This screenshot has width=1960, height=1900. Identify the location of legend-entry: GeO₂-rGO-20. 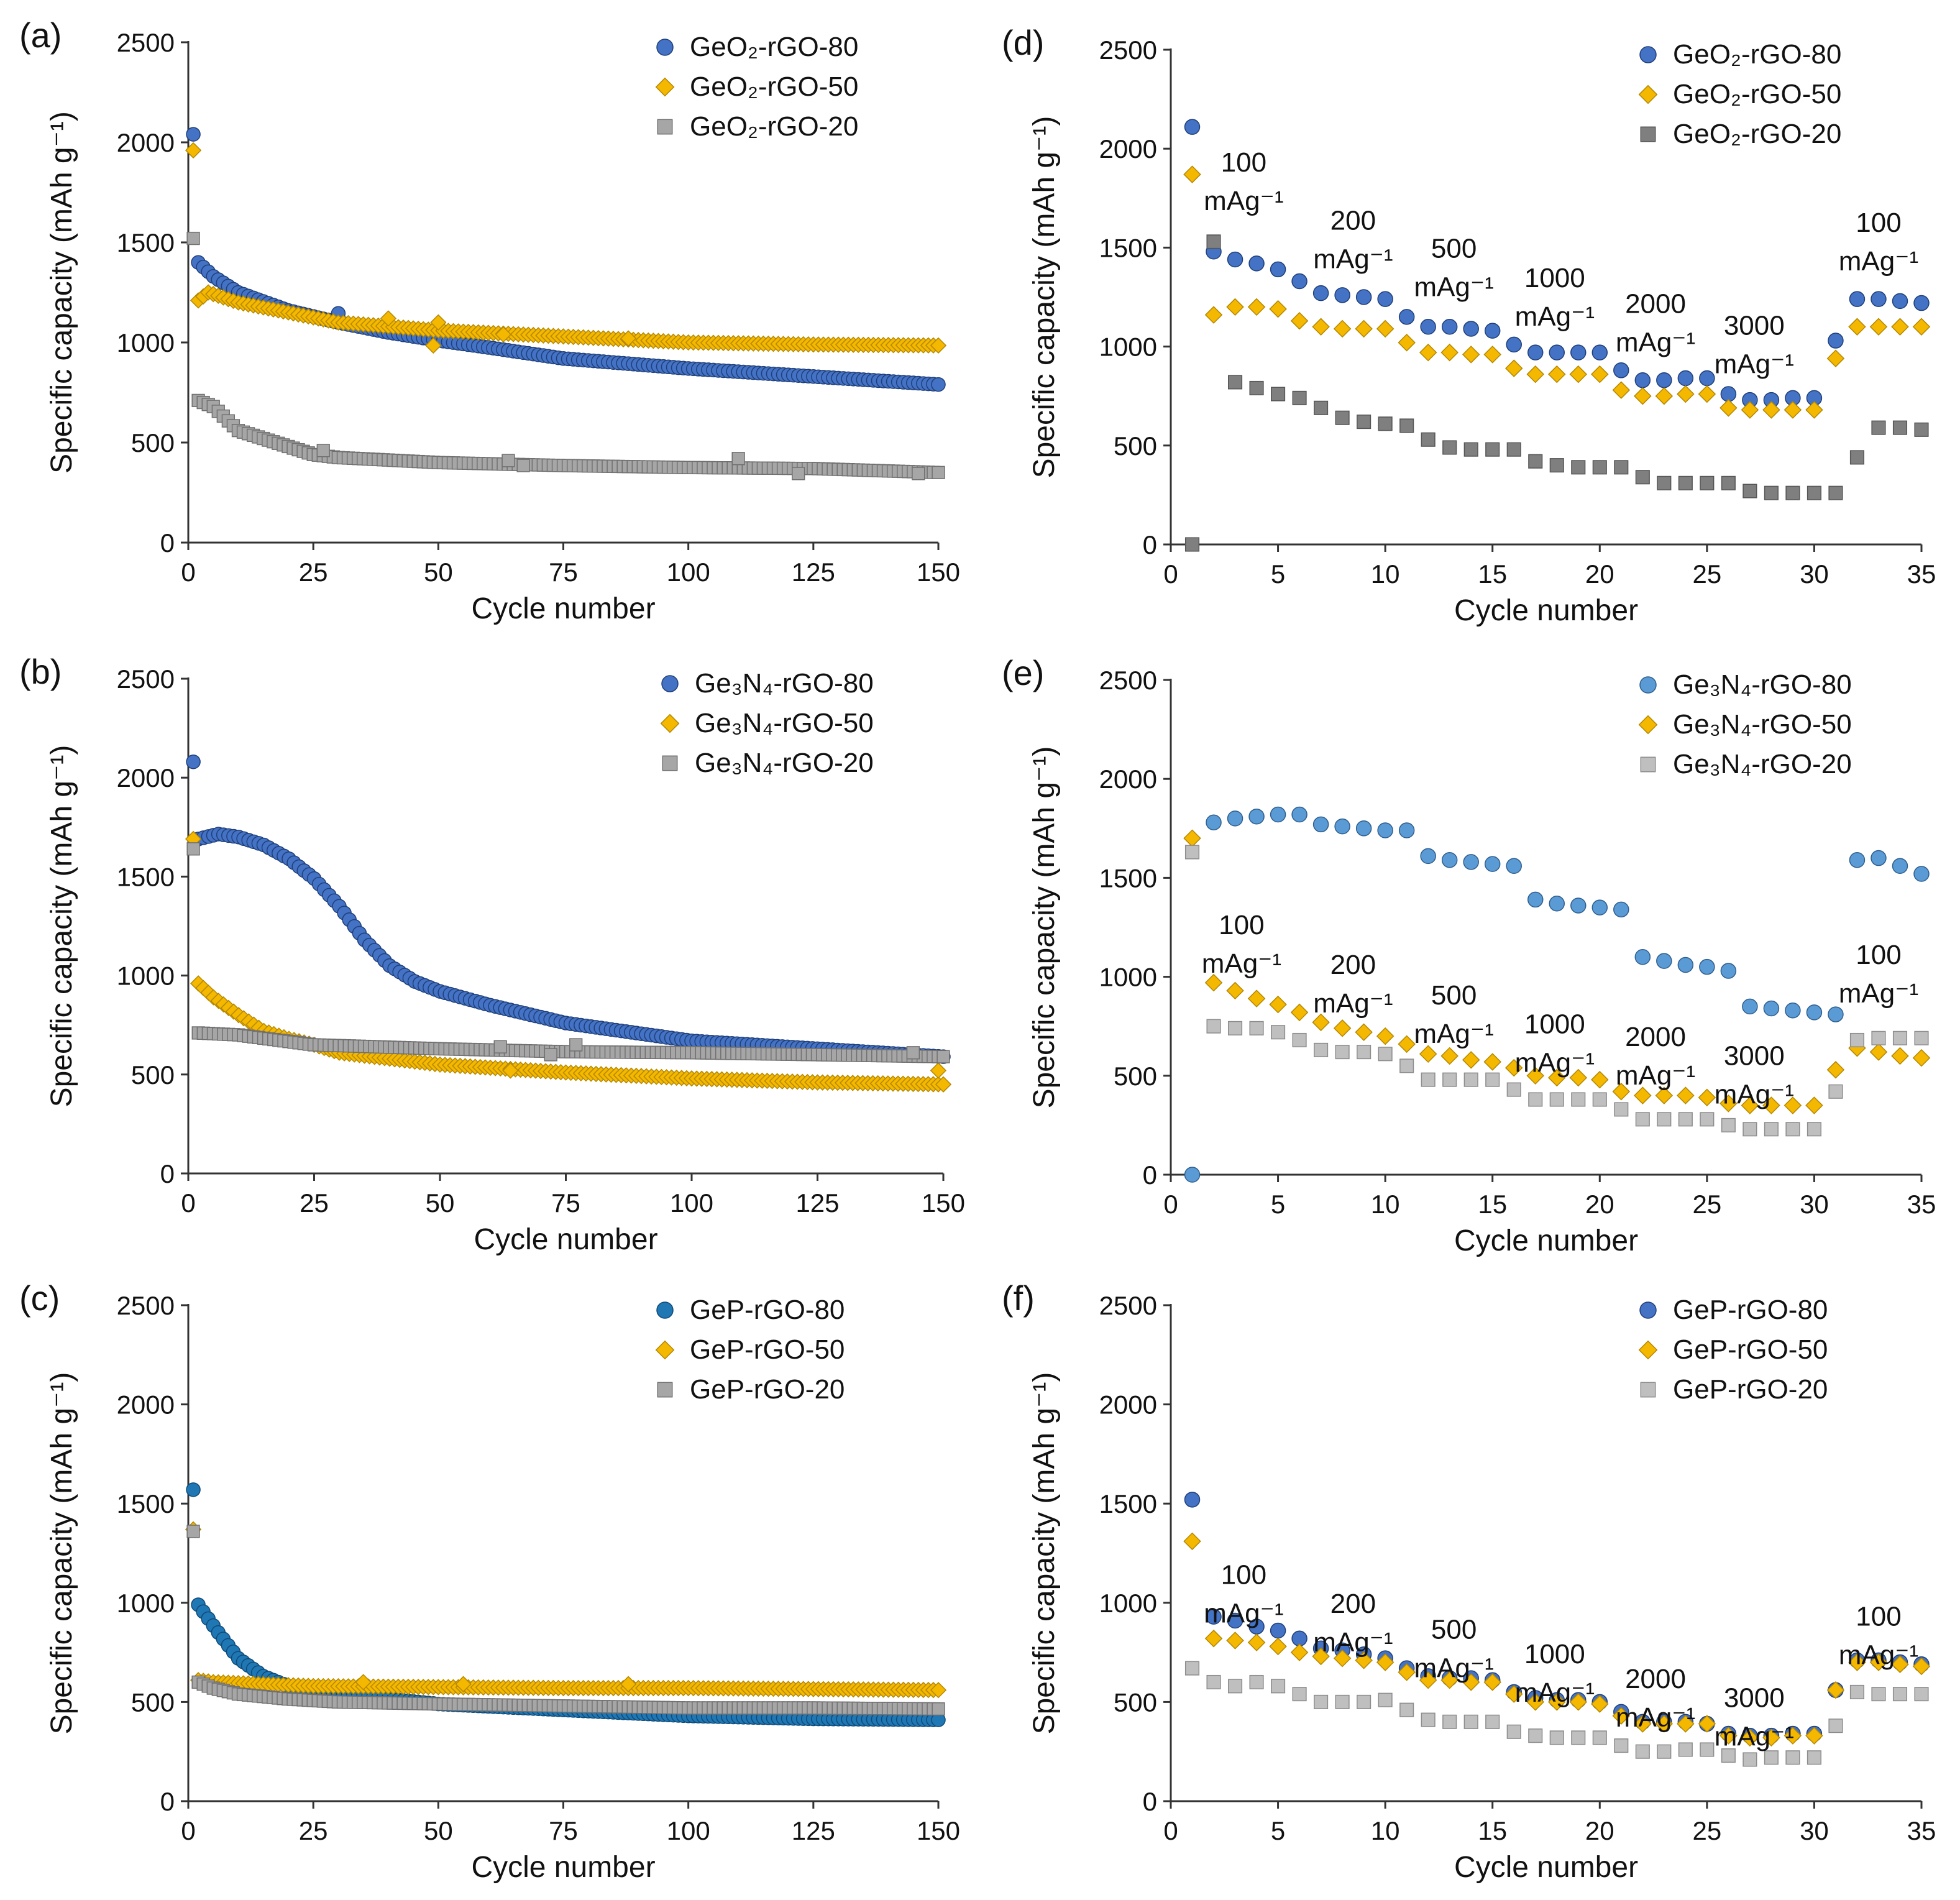
(1757, 134).